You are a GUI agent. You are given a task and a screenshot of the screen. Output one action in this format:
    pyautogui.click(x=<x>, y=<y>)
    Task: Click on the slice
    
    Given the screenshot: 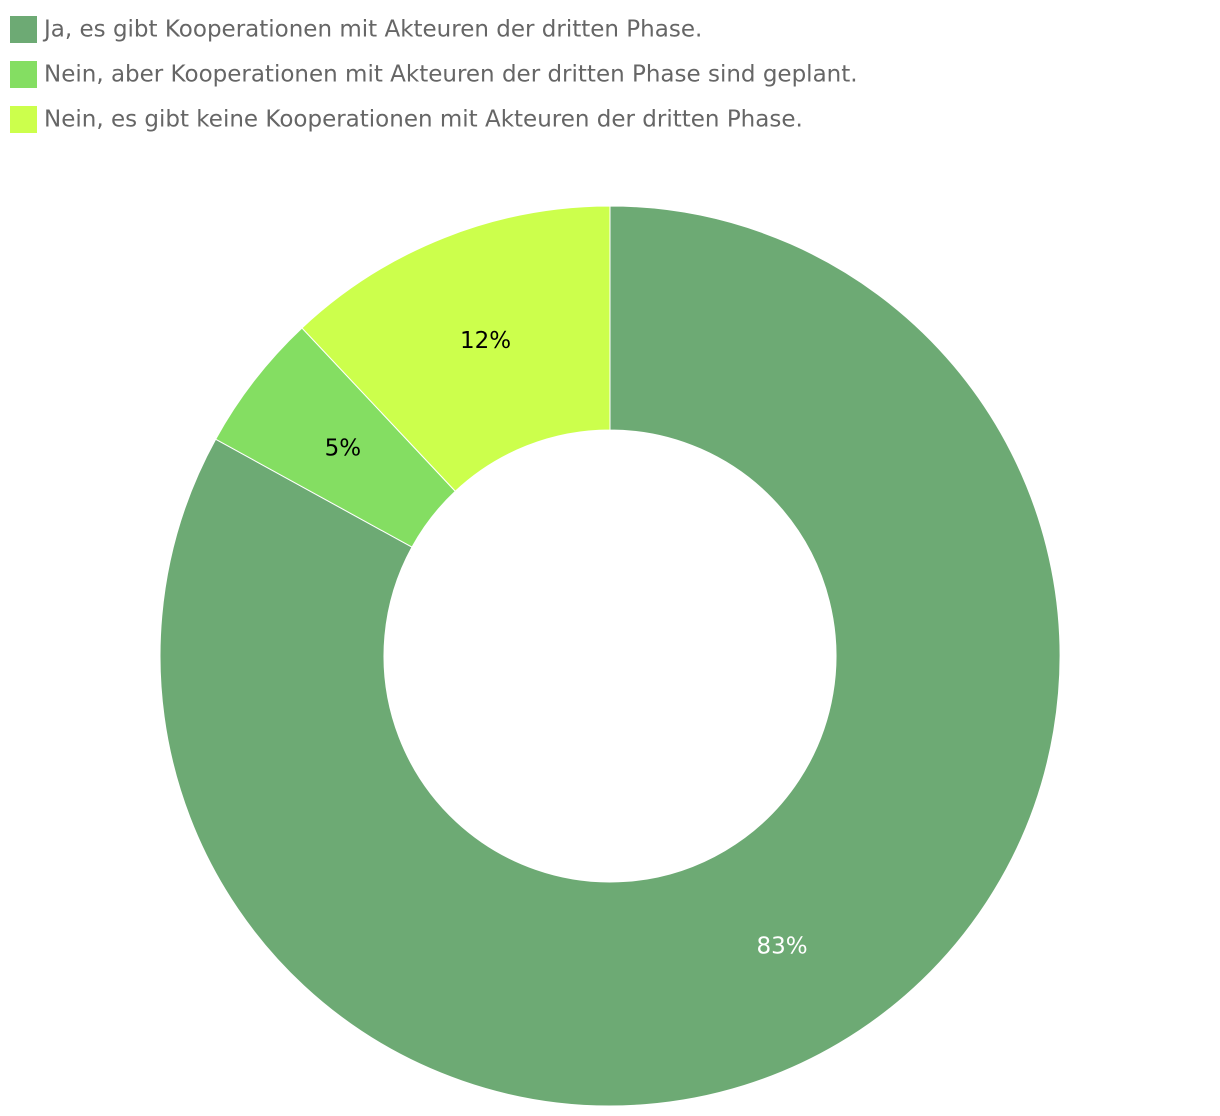 What is the action you would take?
    pyautogui.click(x=456, y=348)
    